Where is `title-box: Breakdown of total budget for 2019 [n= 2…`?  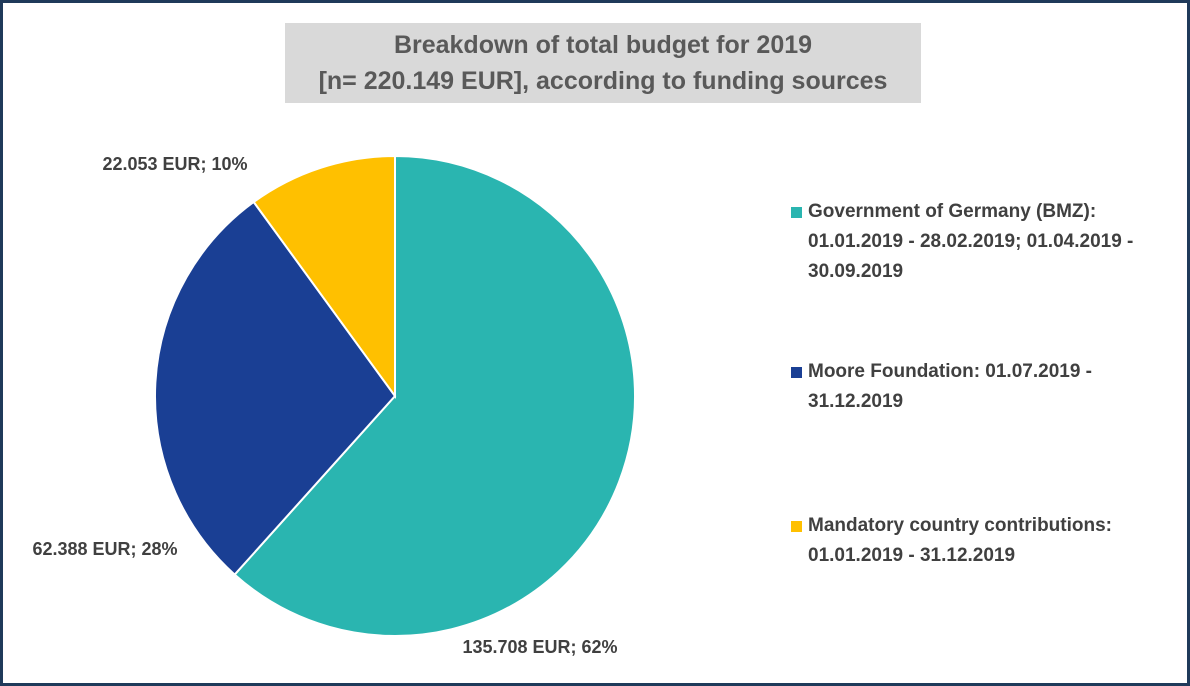
title-box: Breakdown of total budget for 2019 [n= 2… is located at coordinates (603, 63).